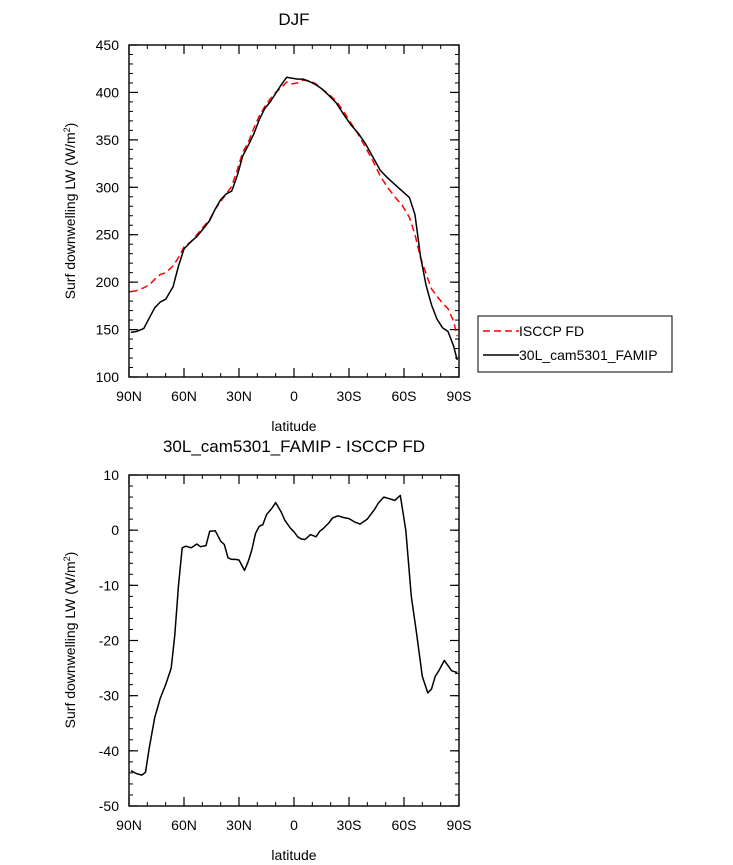  I want to click on bottom-y-tick-label: -20, so click(109, 641).